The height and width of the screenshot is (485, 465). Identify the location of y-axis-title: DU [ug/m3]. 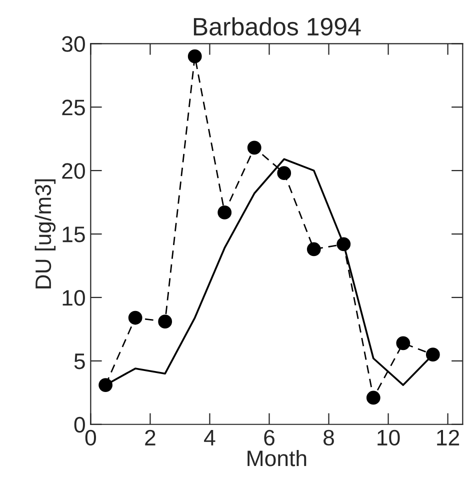
(45, 233).